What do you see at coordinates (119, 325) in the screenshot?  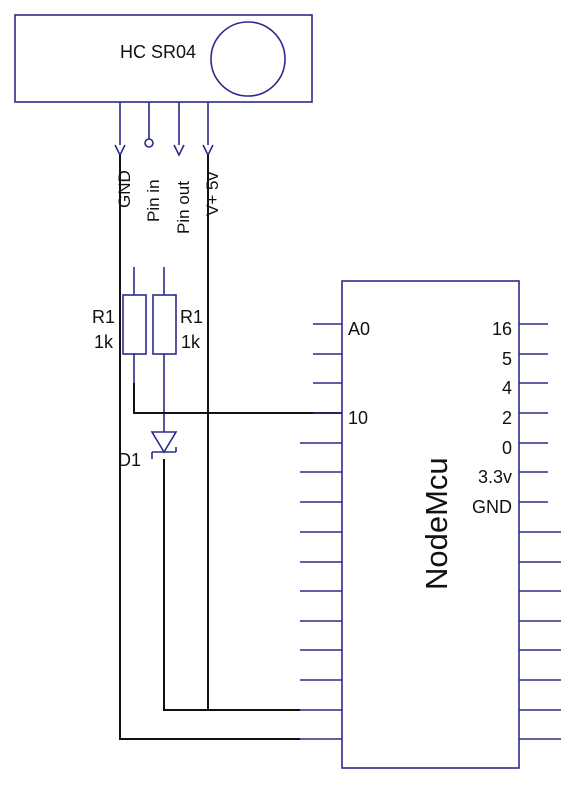 I see `resistor-left: R1 1k` at bounding box center [119, 325].